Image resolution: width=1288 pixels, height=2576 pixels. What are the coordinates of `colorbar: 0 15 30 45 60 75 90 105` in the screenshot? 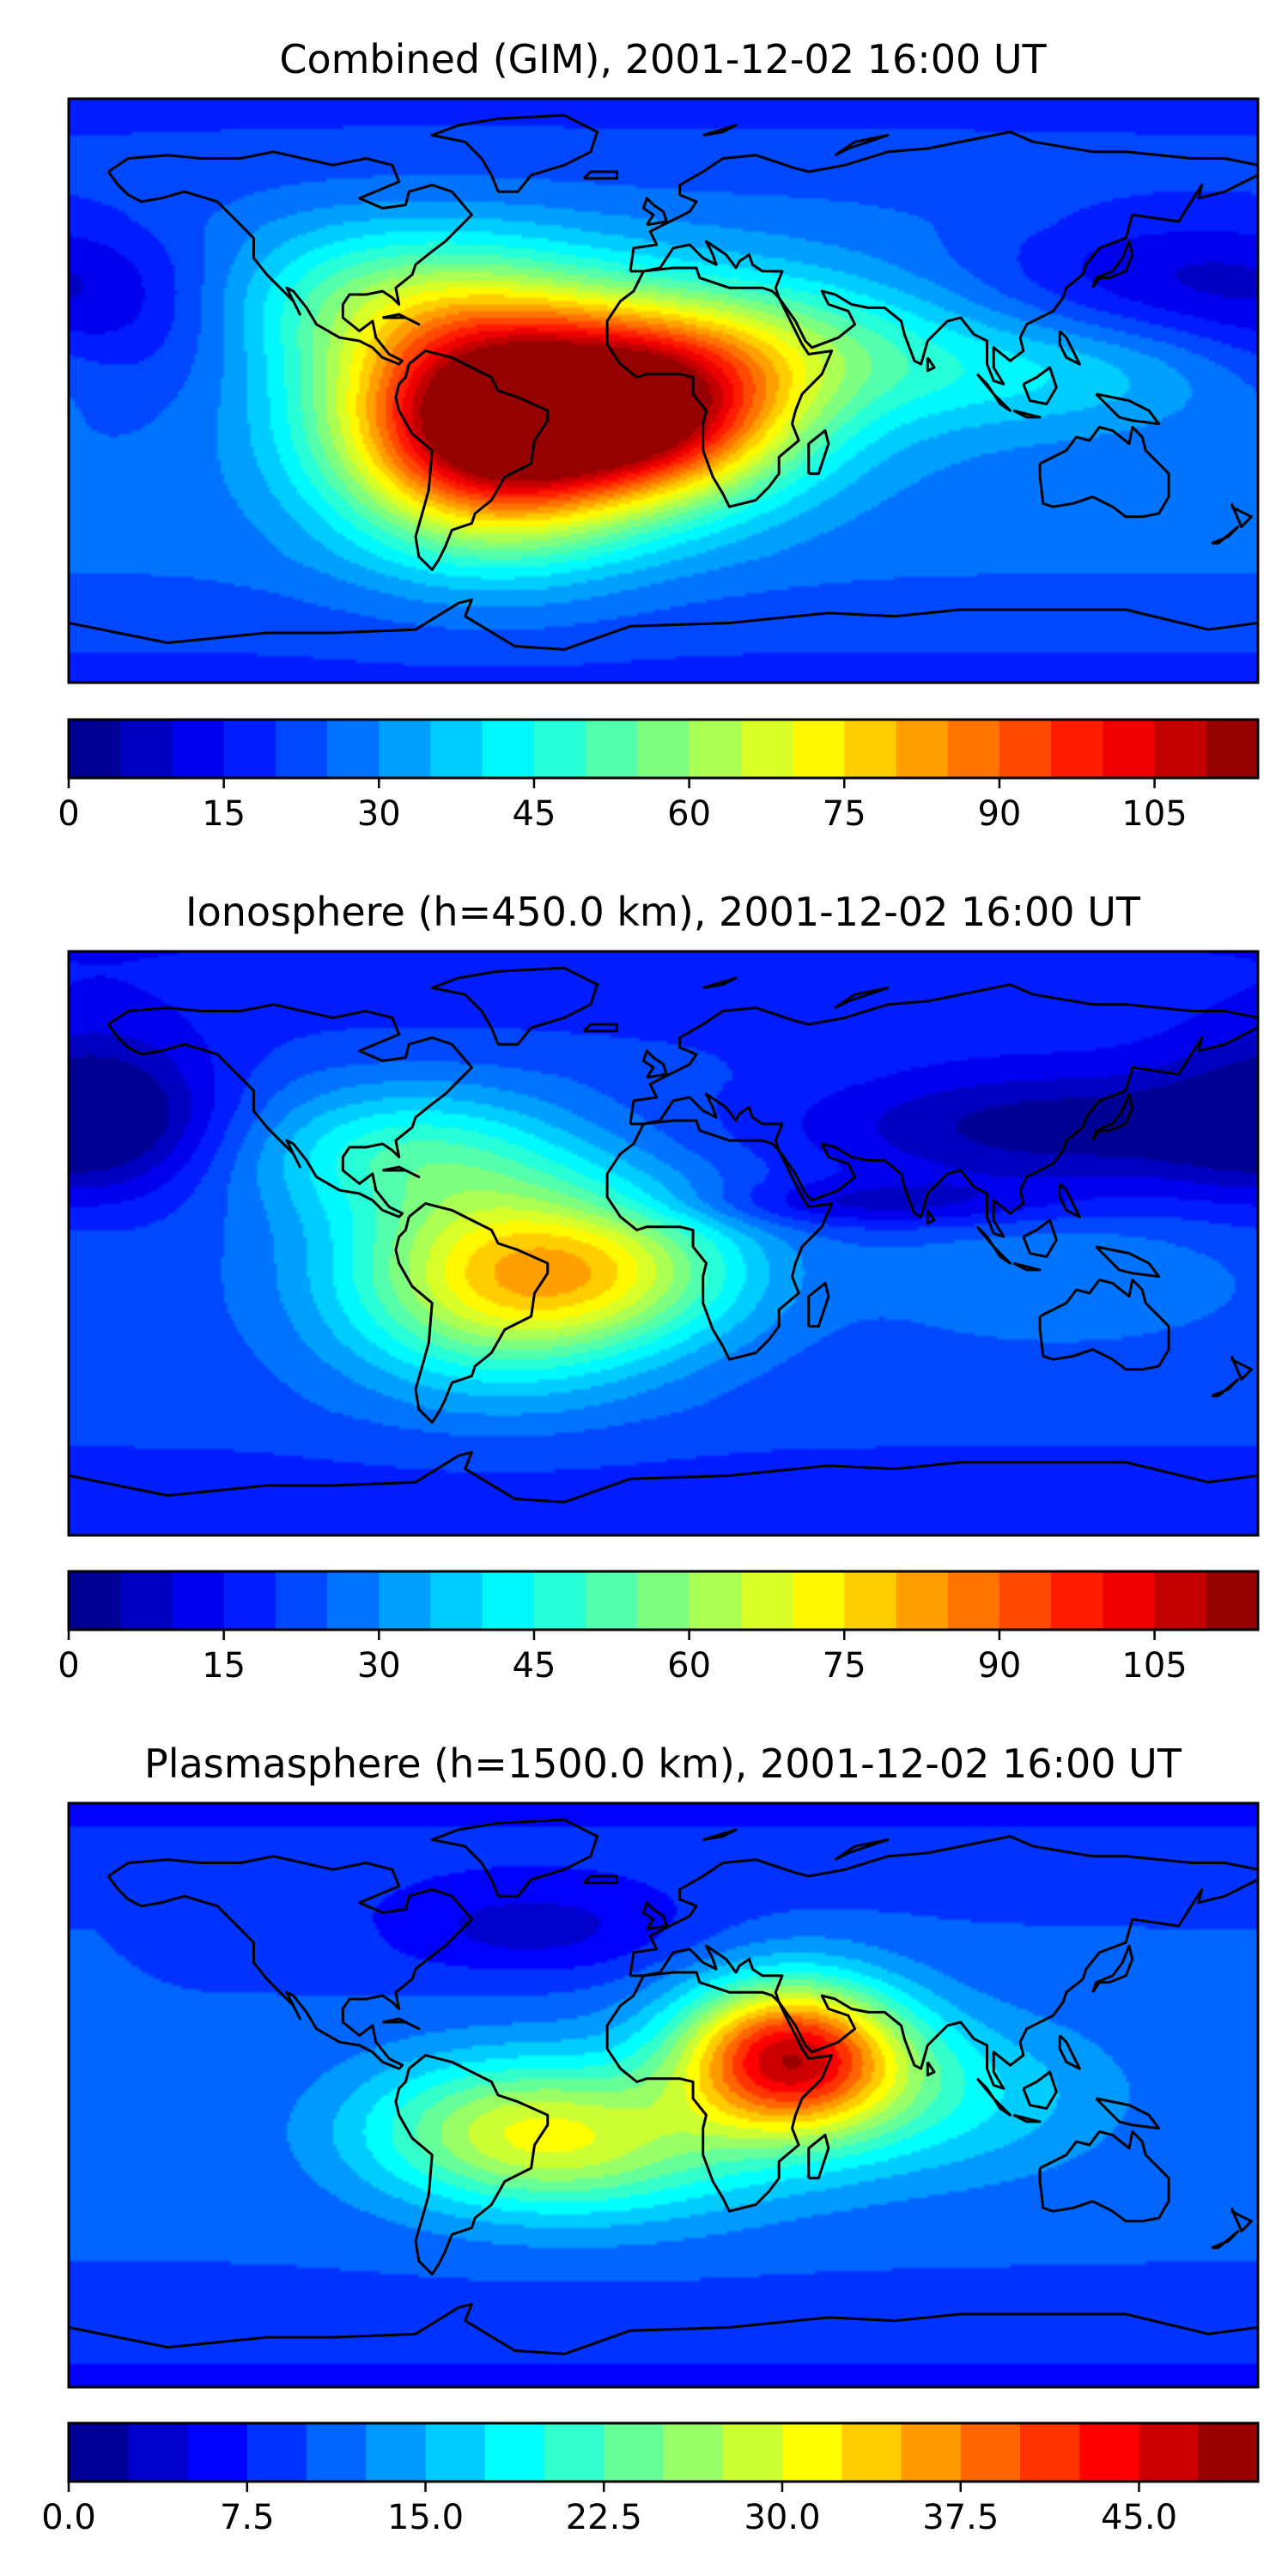 It's located at (659, 1628).